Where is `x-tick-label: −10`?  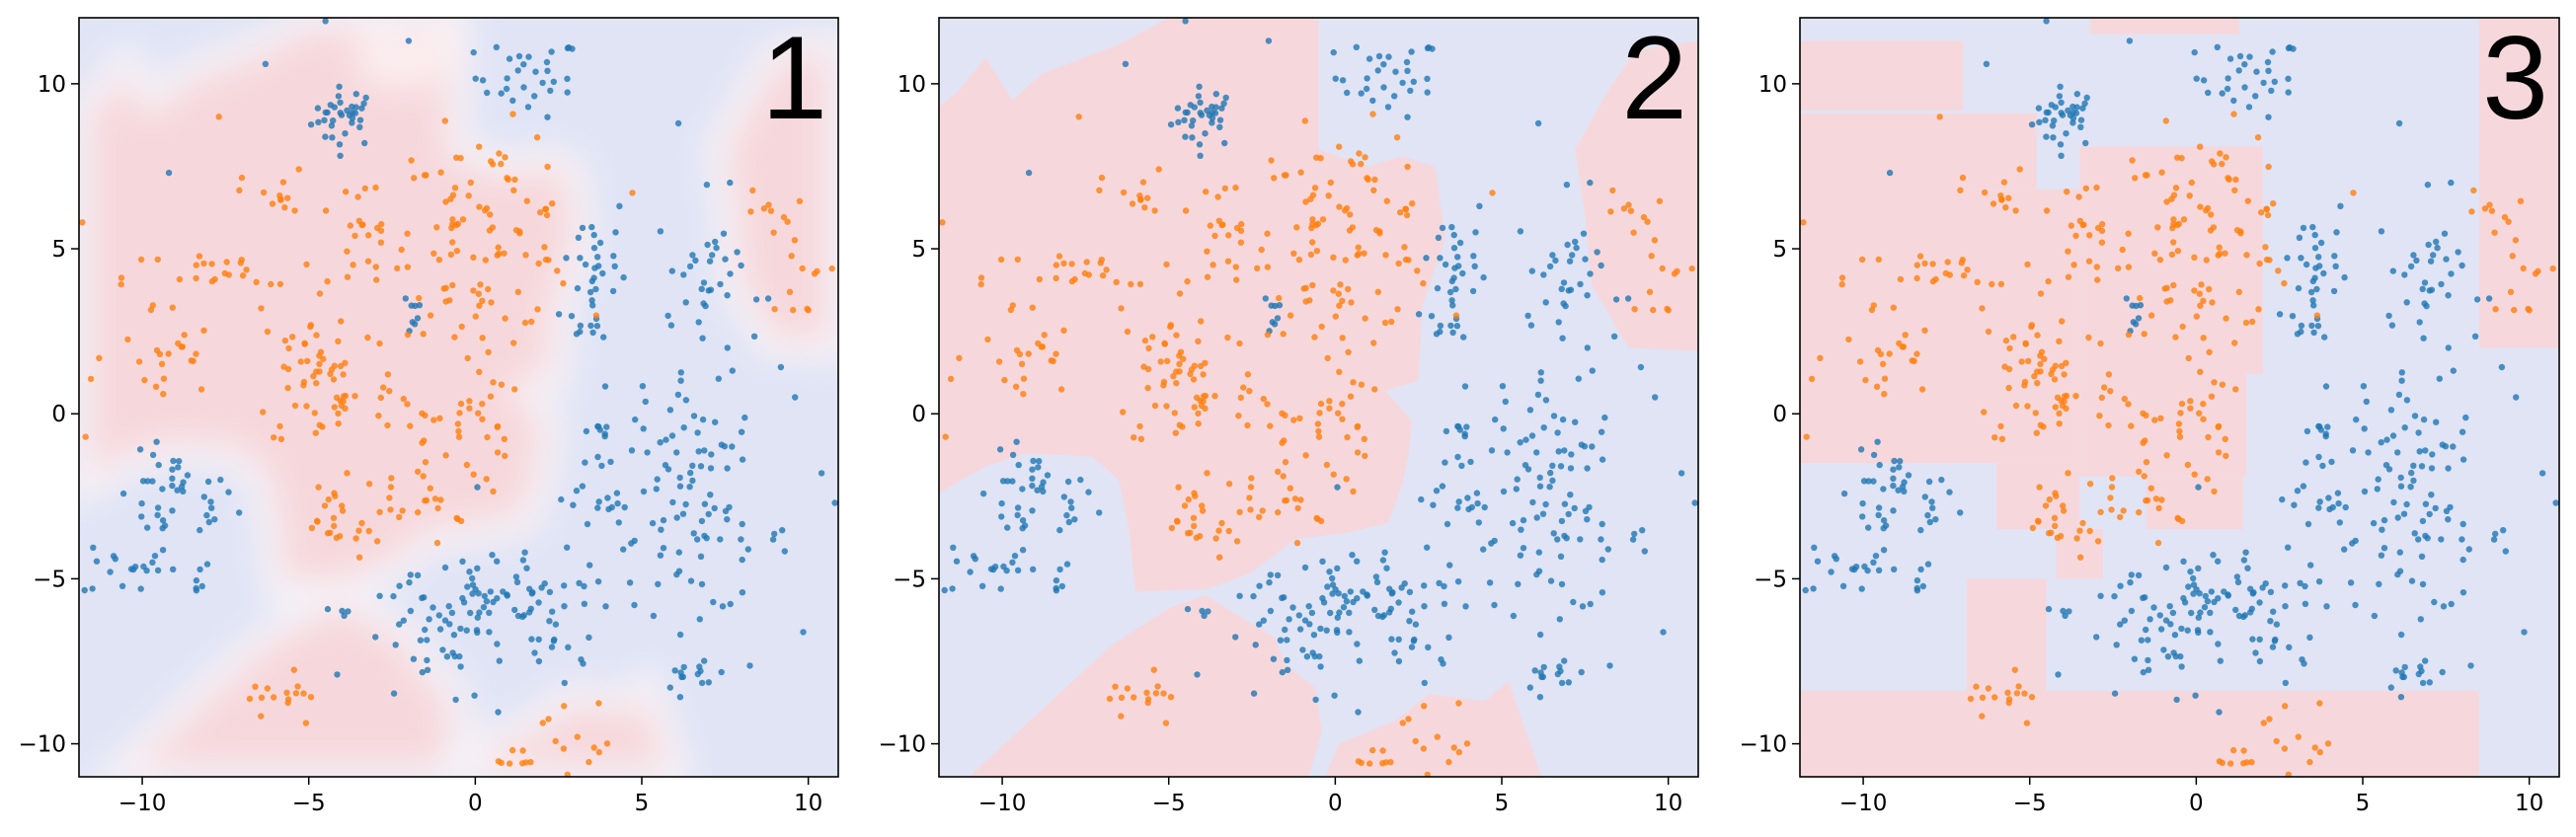
x-tick-label: −10 is located at coordinates (1002, 804).